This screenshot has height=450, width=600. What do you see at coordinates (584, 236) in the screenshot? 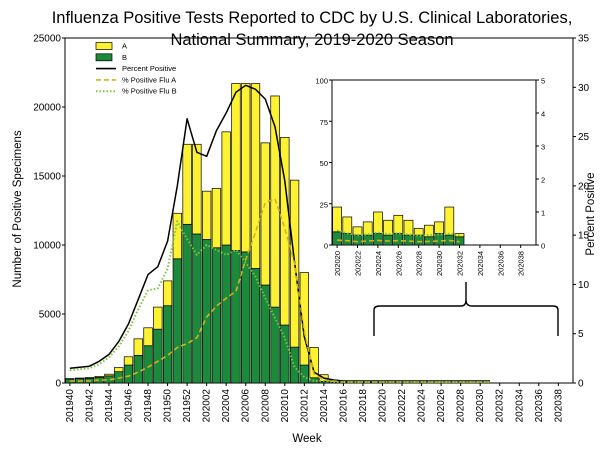
I see `main-y2-tick-label: 15` at bounding box center [584, 236].